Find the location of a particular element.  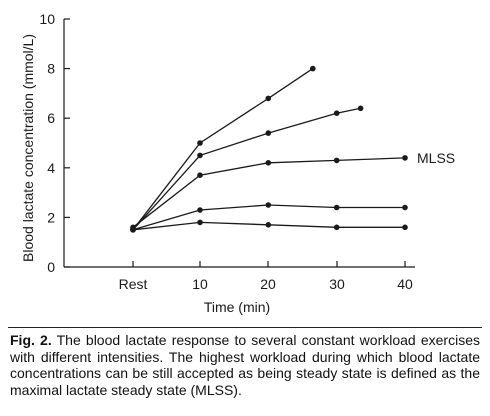

x-tick-label: 10 is located at coordinates (200, 284).